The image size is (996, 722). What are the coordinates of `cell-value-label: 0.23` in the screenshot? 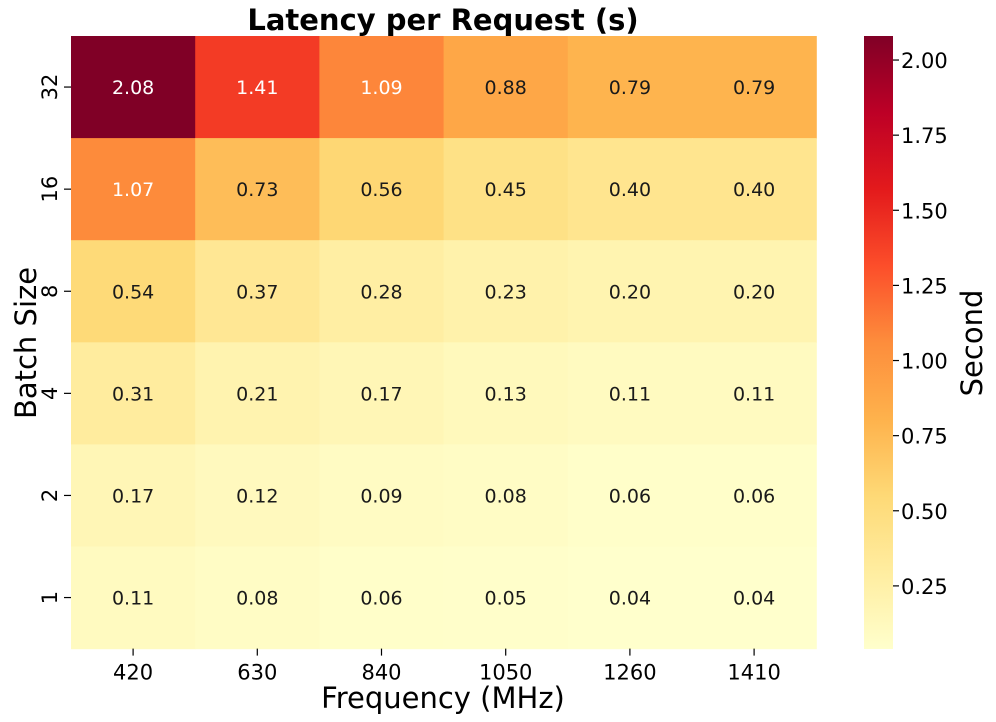 It's located at (506, 292).